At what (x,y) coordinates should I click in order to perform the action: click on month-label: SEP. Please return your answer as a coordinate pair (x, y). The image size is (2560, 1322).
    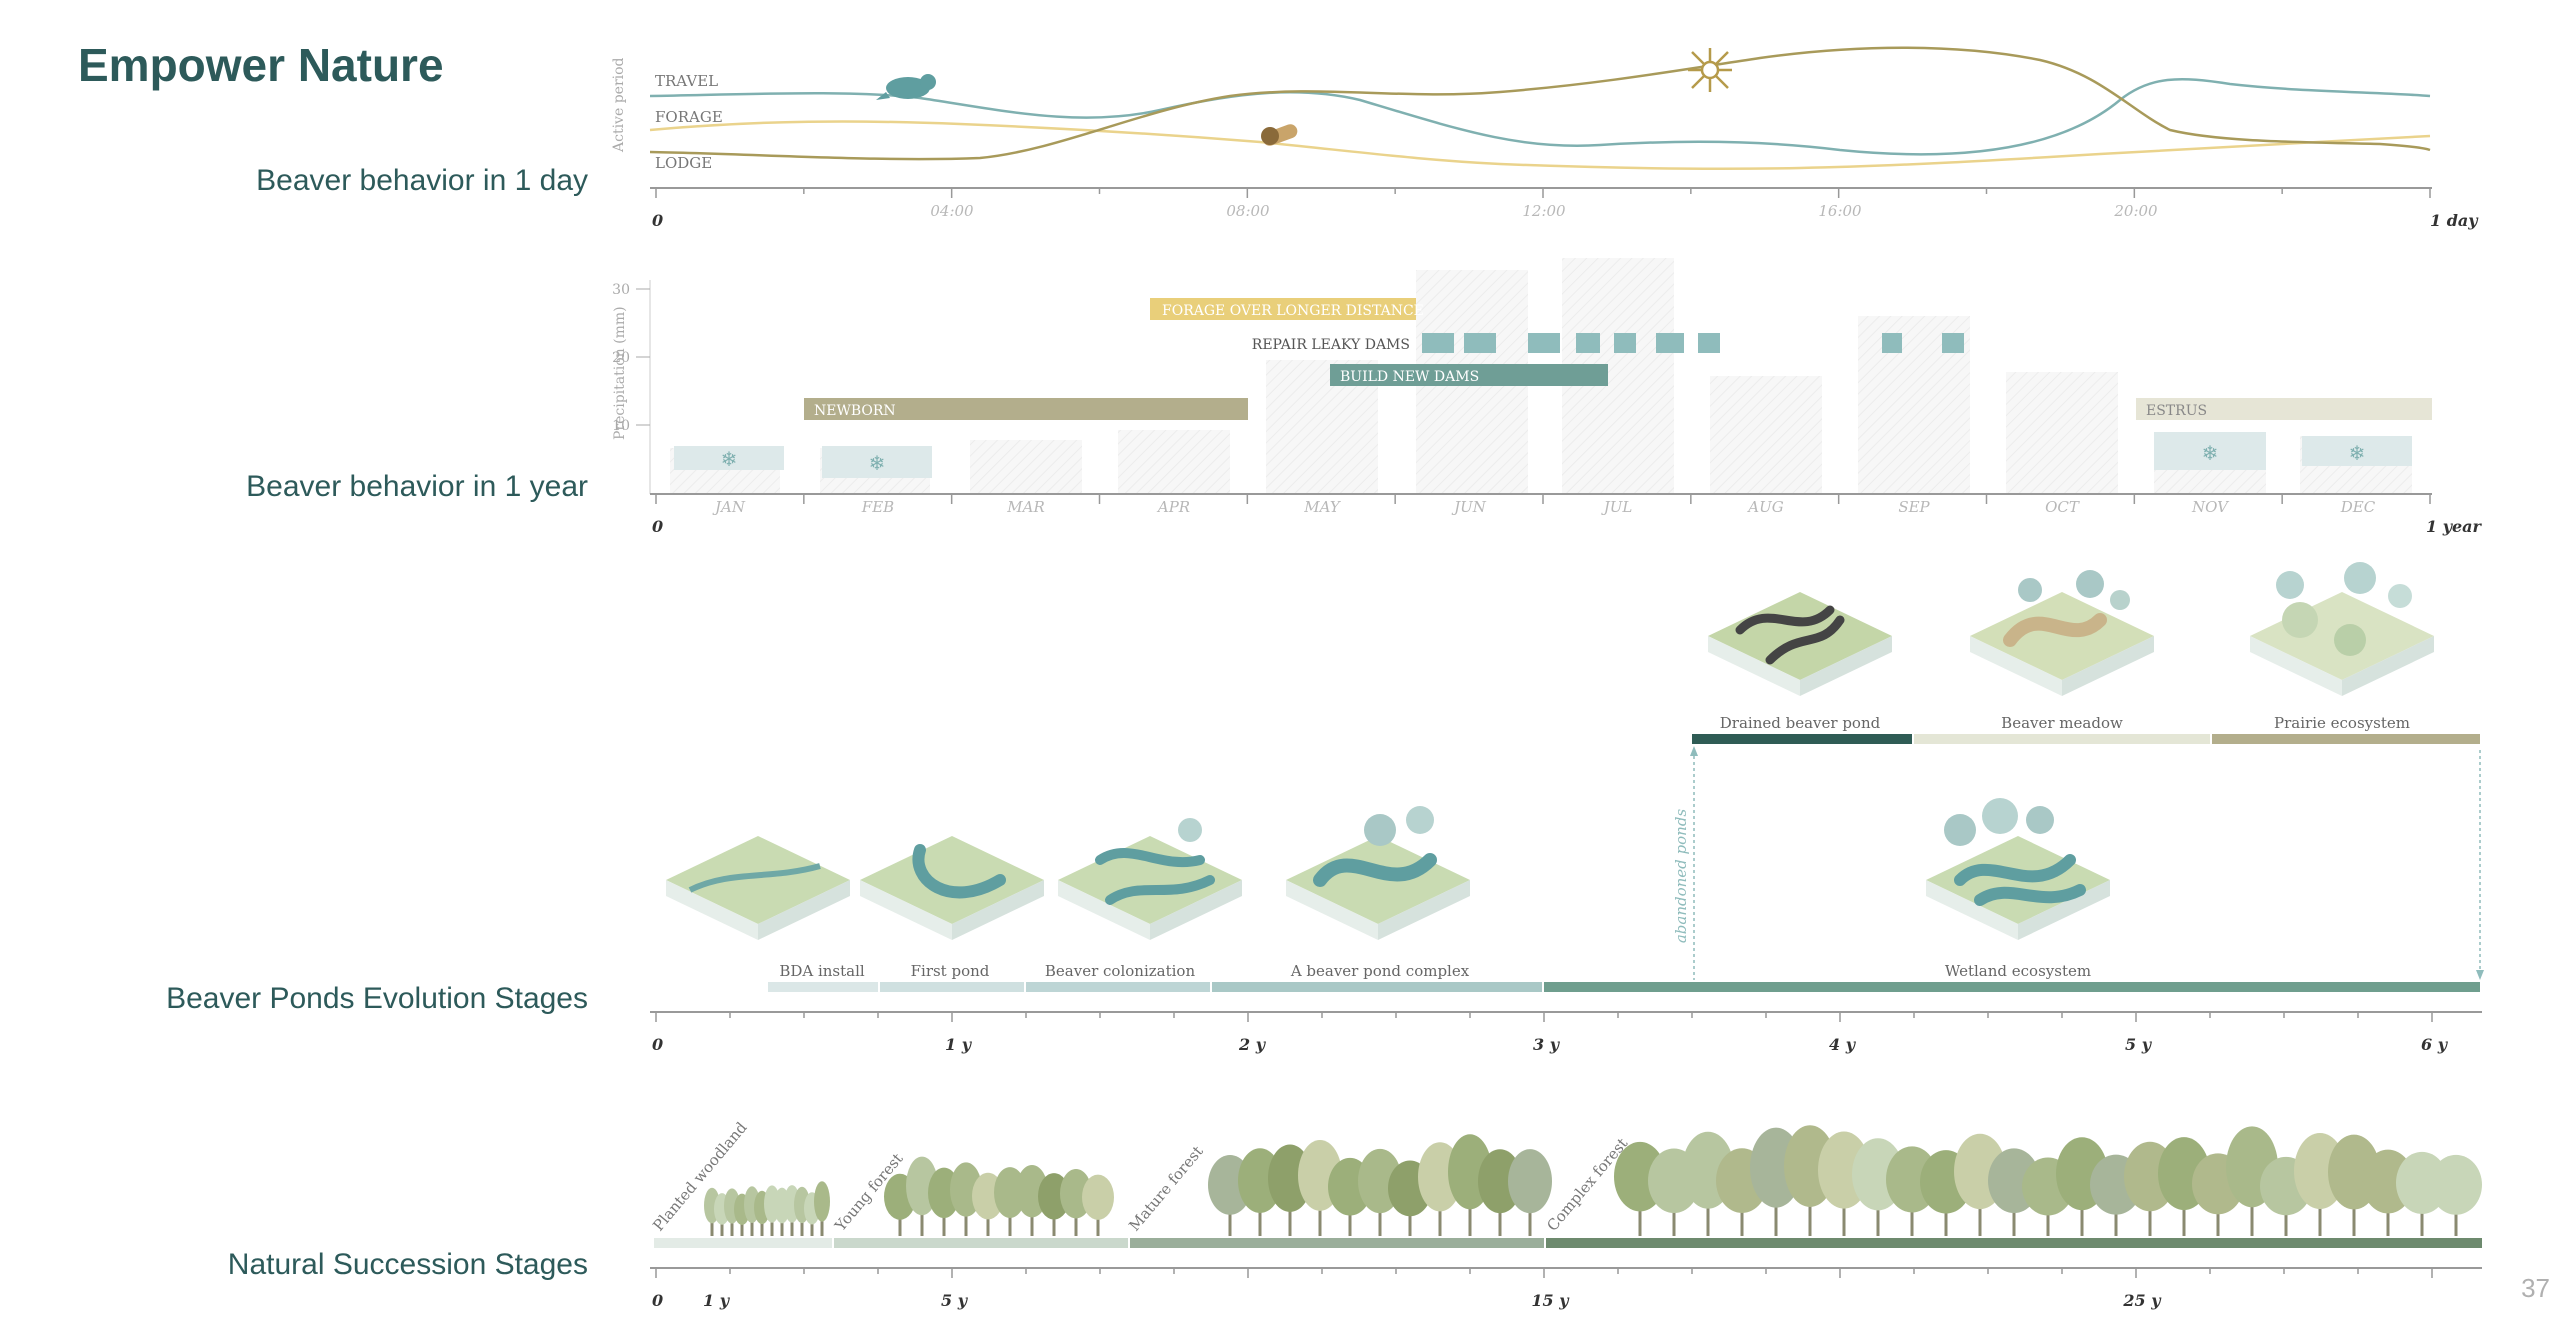
    Looking at the image, I should click on (1914, 507).